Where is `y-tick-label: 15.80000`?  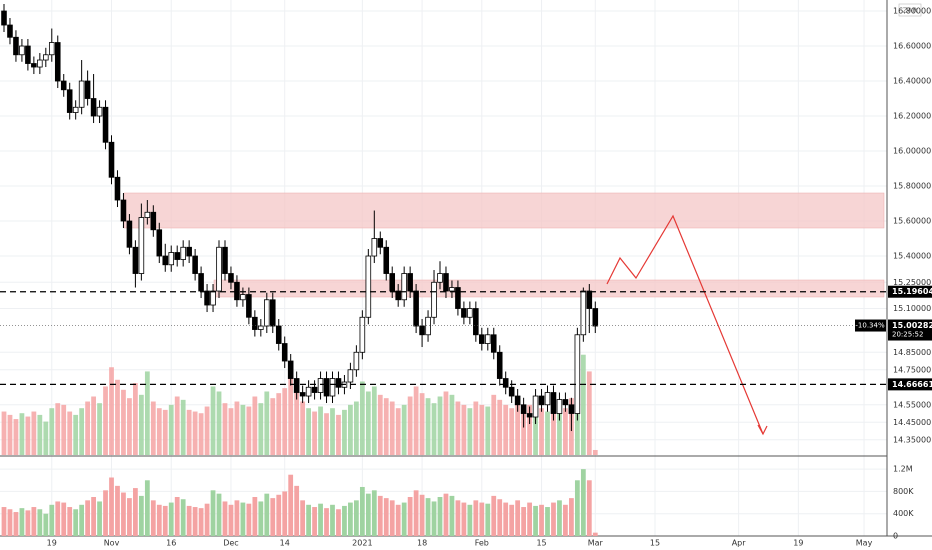 y-tick-label: 15.80000 is located at coordinates (912, 186).